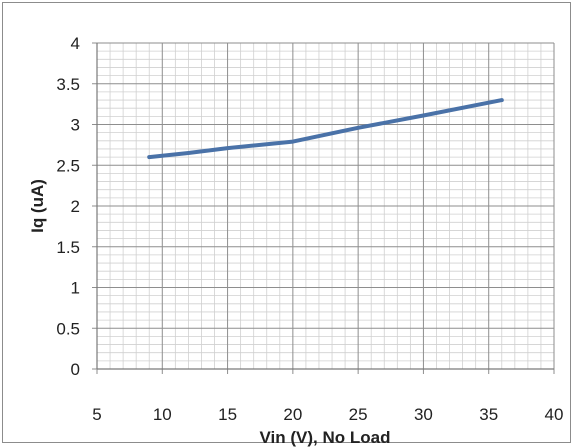  Describe the element at coordinates (488, 414) in the screenshot. I see `x-tick-label: 35` at that location.